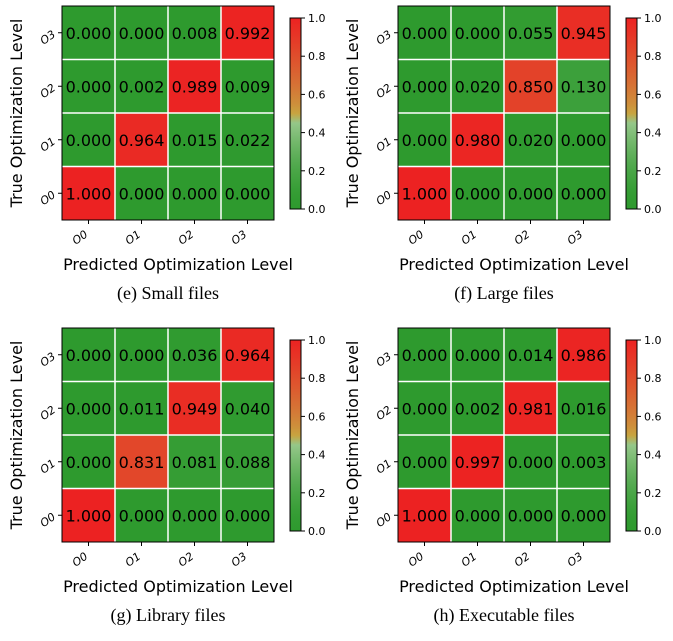 This screenshot has height=641, width=673. I want to click on cell-value-label: 0.980, so click(478, 140).